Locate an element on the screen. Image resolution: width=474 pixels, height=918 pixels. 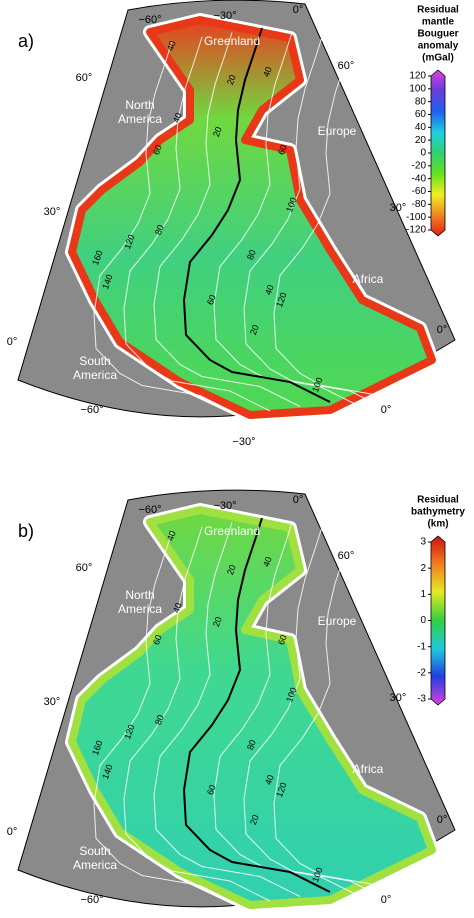
colorbar-title: (km) is located at coordinates (437, 524).